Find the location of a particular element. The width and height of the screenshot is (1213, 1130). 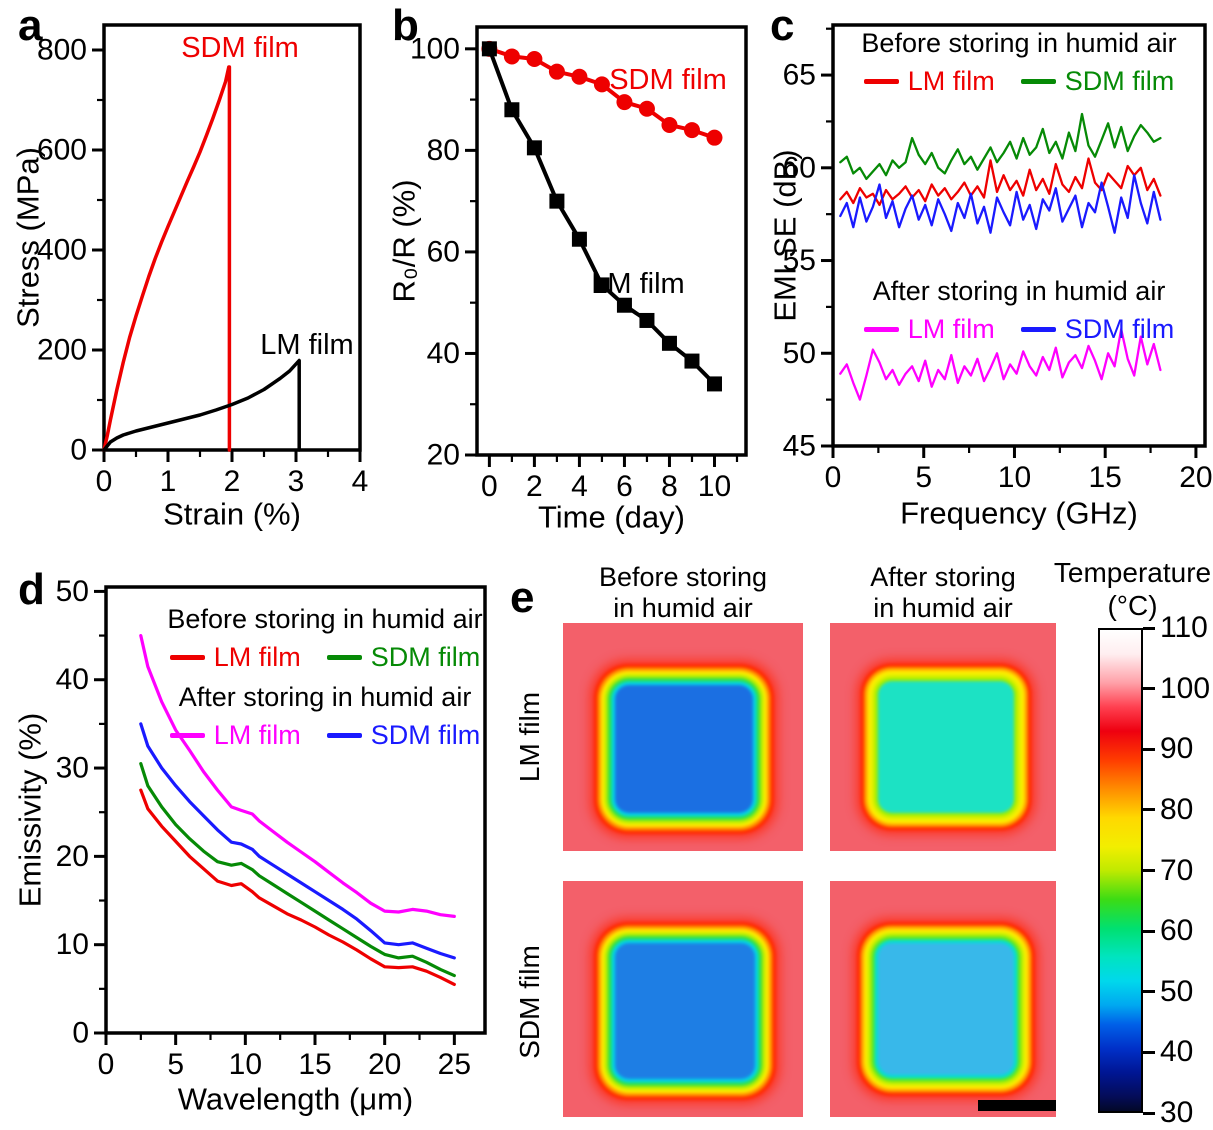

column-header-after: After storing in humid air is located at coordinates (943, 592).